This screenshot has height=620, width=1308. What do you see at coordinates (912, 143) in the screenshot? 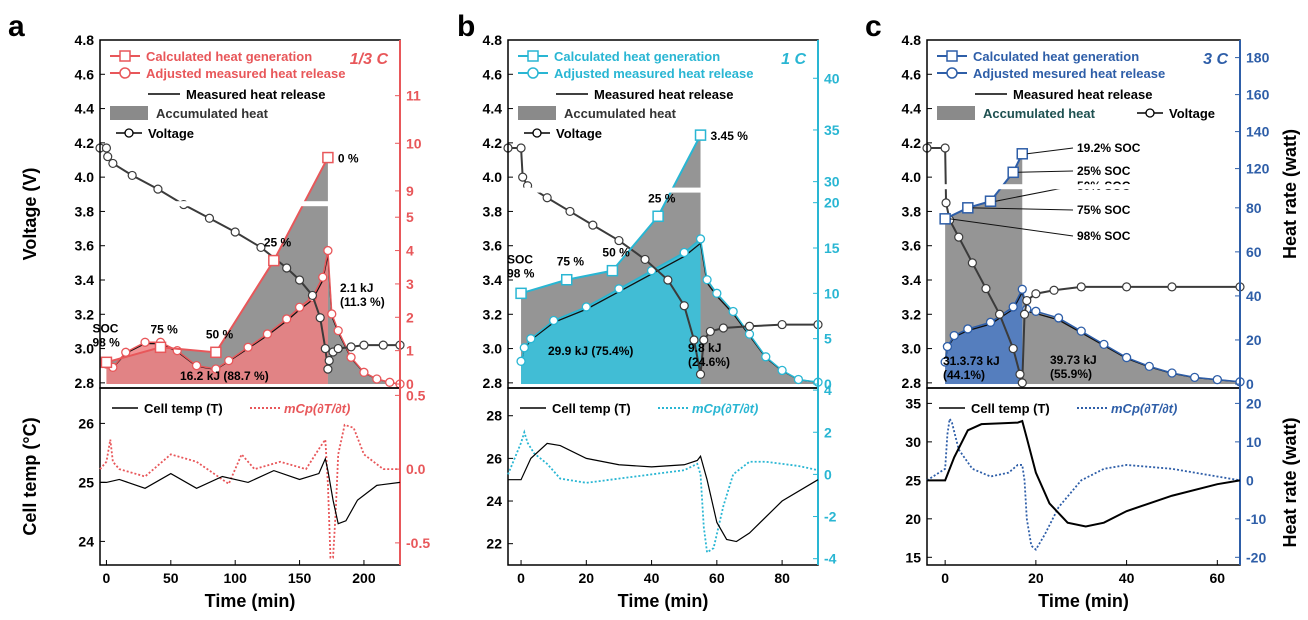
I see `ytick-label: 4.2` at bounding box center [912, 143].